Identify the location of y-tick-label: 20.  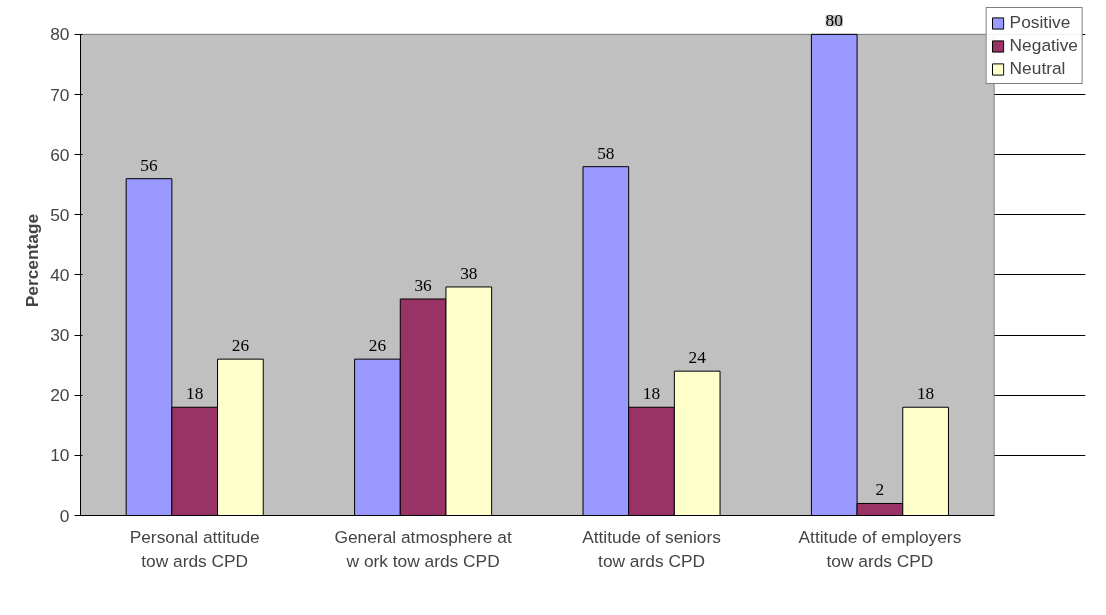
(60, 395).